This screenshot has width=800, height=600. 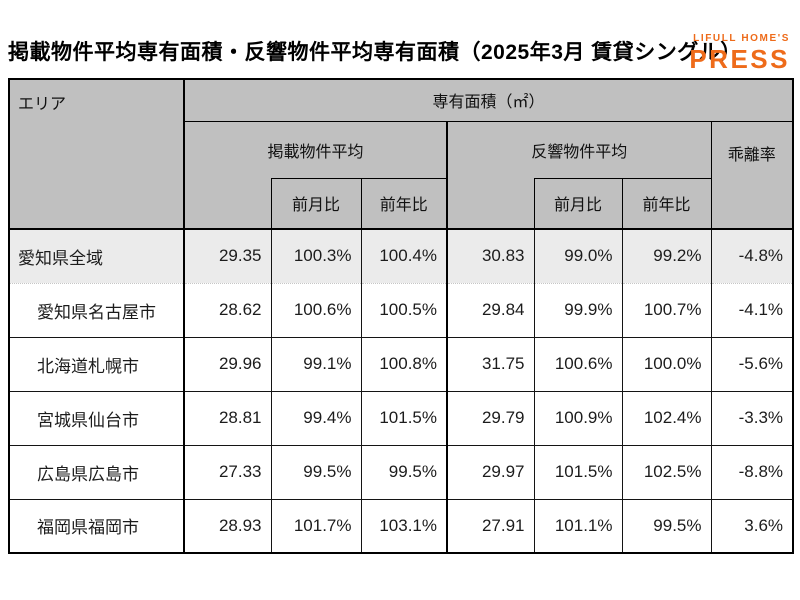 I want to click on response-mom-cell: 99.9%, so click(x=578, y=310).